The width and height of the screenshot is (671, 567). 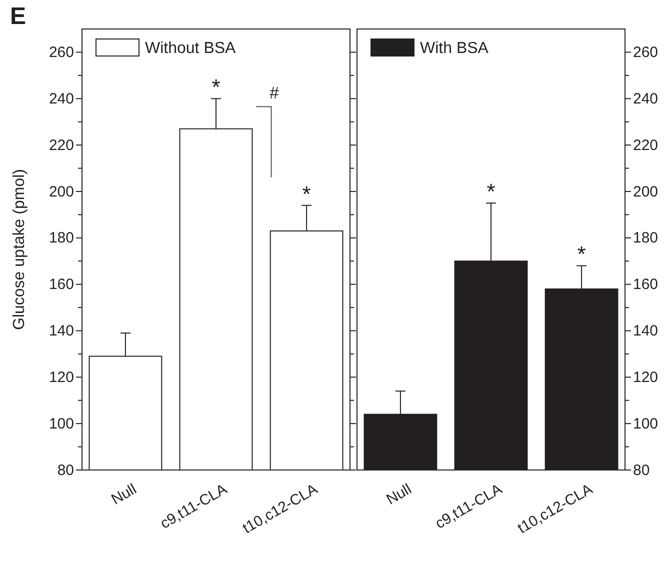 I want to click on y2-tick-label: 160, so click(x=645, y=285).